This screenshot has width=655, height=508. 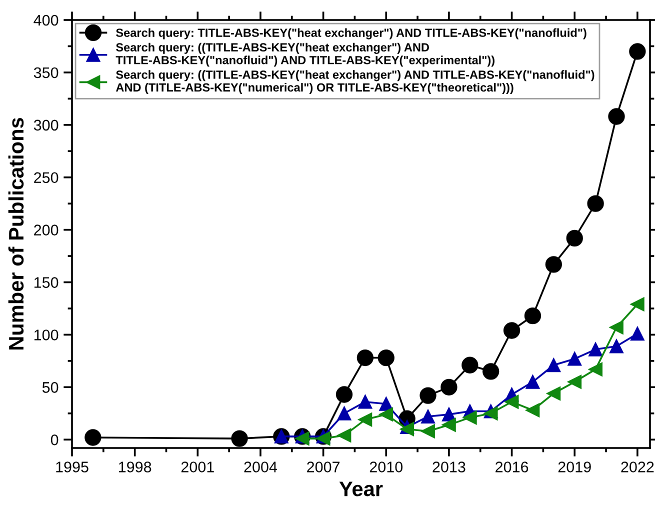 I want to click on y-tick-label: 400, so click(x=46, y=20).